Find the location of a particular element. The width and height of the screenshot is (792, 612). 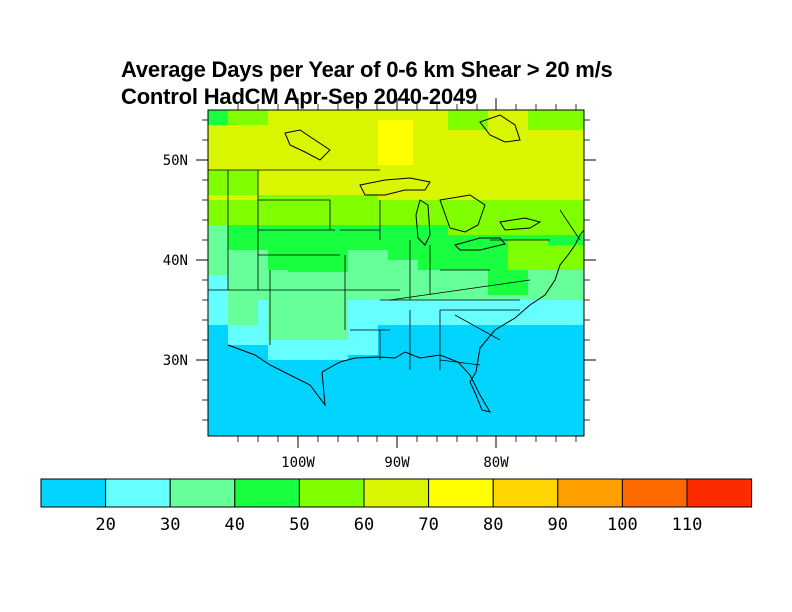

lat-label-30n: 30N is located at coordinates (175, 361).